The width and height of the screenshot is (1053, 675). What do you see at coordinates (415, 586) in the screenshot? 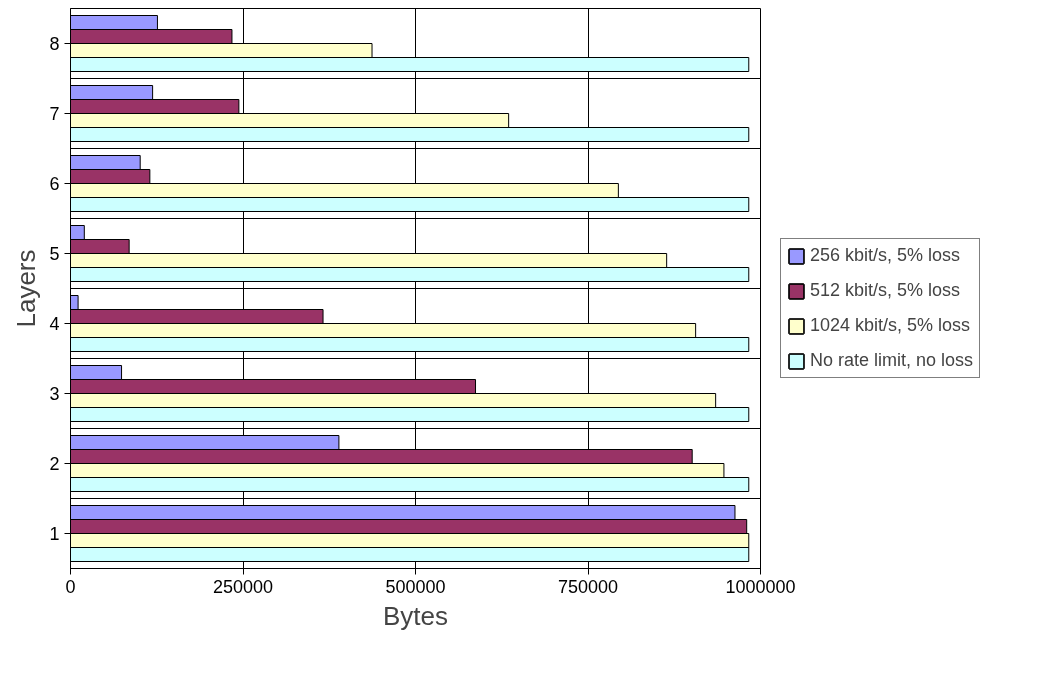
I see `x-tick-label: 500000` at bounding box center [415, 586].